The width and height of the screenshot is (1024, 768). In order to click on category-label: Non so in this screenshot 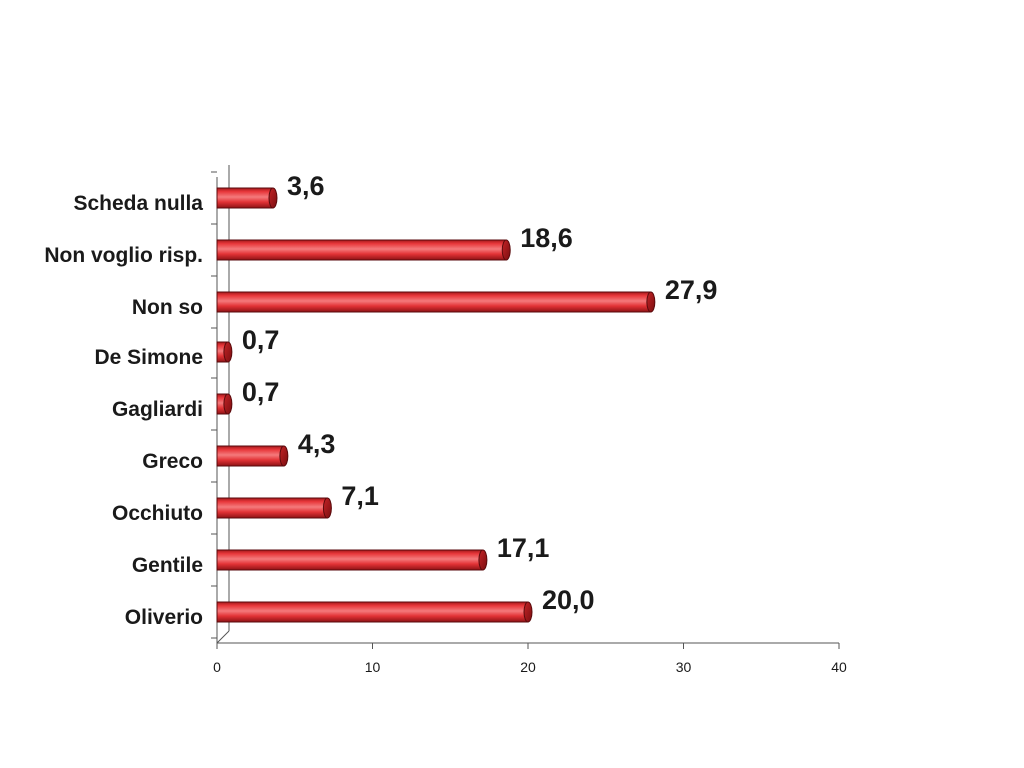, I will do `click(167, 307)`.